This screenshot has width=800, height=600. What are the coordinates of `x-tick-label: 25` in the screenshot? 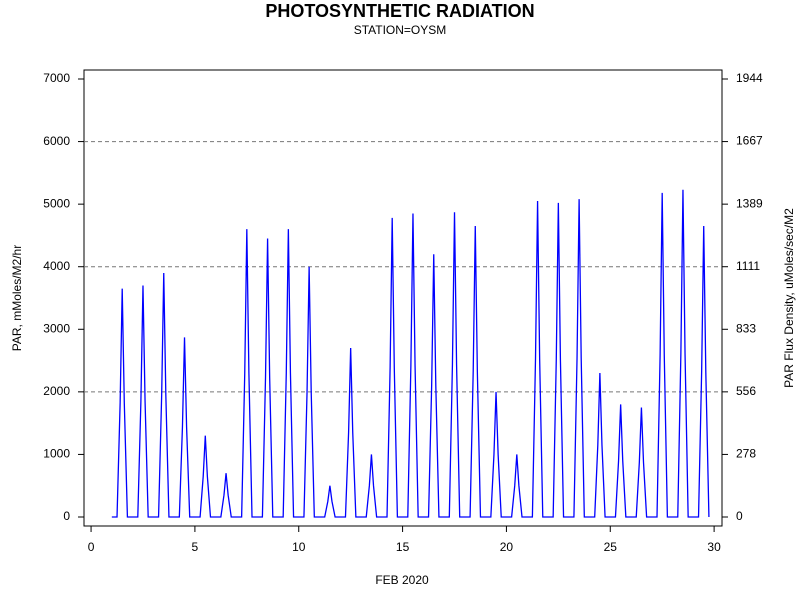 It's located at (611, 547).